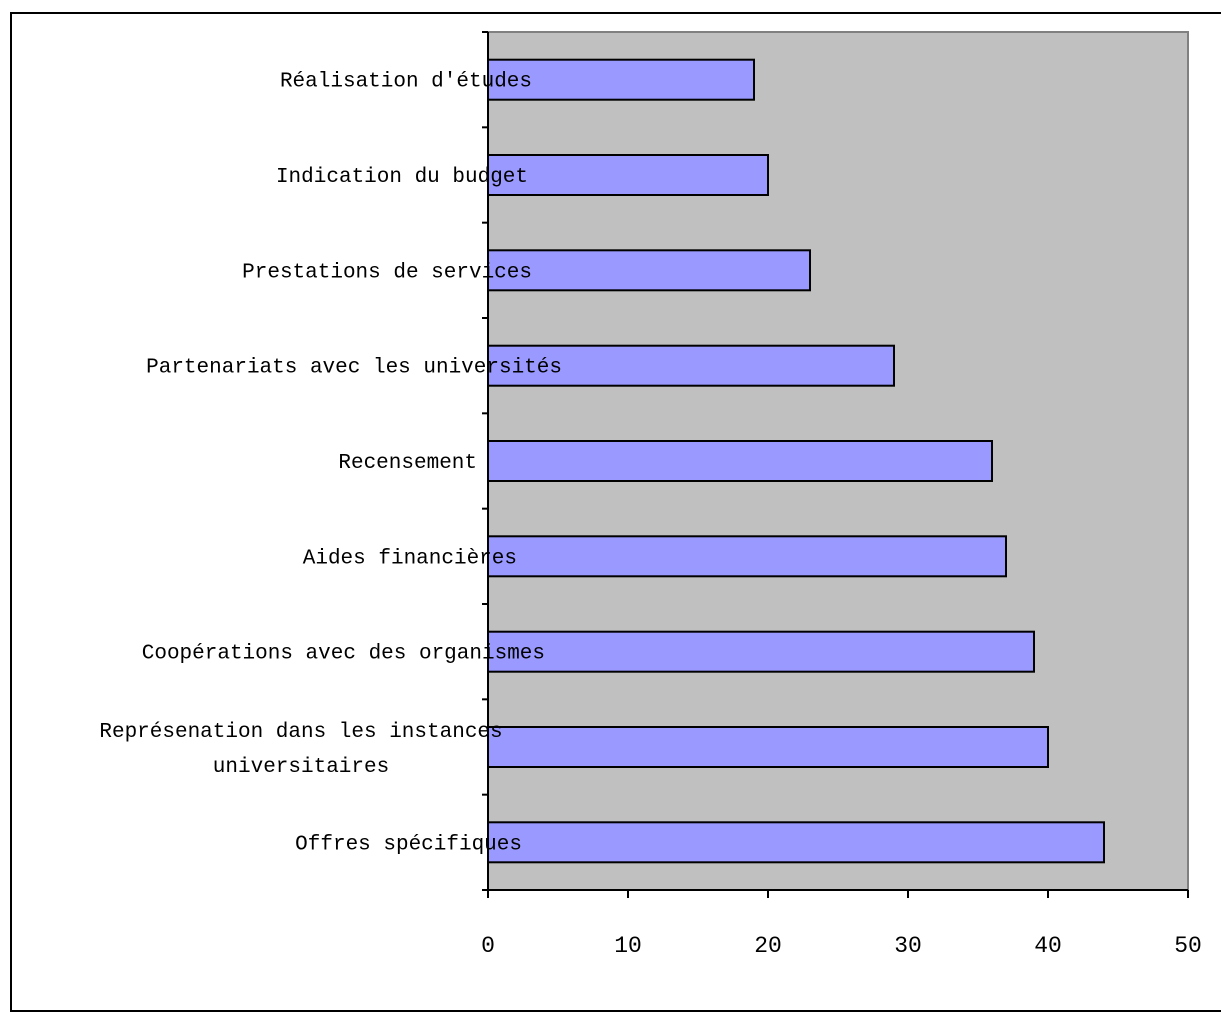  I want to click on category-label-line2: universitaires, so click(301, 767).